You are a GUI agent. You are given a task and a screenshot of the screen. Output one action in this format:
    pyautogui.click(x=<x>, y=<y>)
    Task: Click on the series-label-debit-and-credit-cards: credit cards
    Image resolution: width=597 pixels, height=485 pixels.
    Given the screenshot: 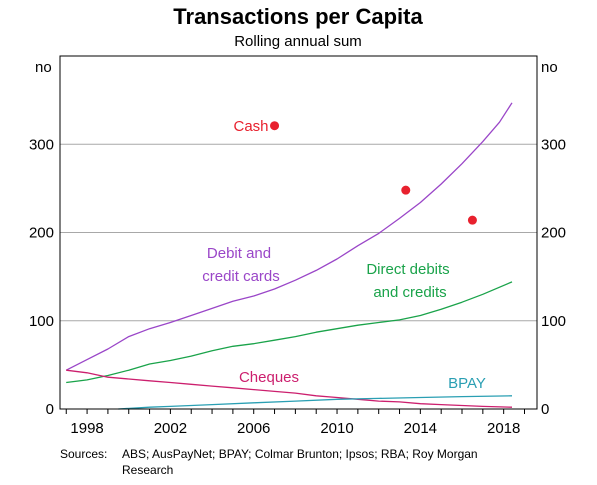 What is the action you would take?
    pyautogui.click(x=241, y=276)
    